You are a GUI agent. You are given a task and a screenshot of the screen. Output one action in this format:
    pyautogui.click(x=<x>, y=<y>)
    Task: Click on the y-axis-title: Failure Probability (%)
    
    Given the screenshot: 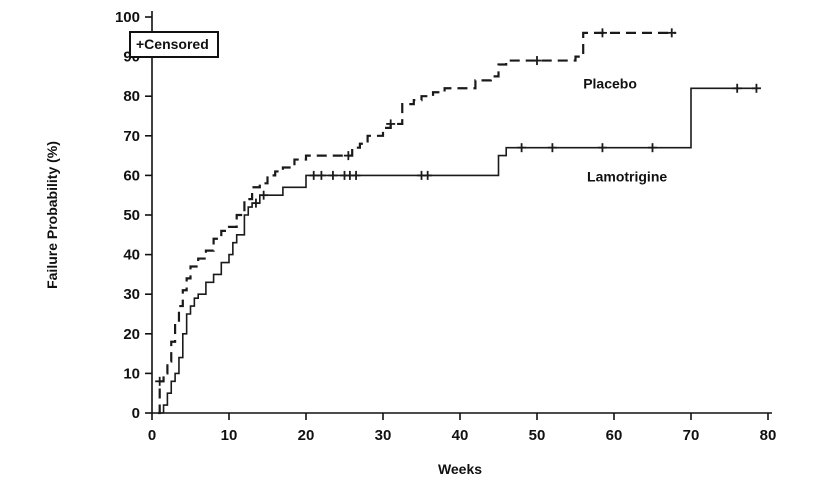 What is the action you would take?
    pyautogui.click(x=52, y=215)
    